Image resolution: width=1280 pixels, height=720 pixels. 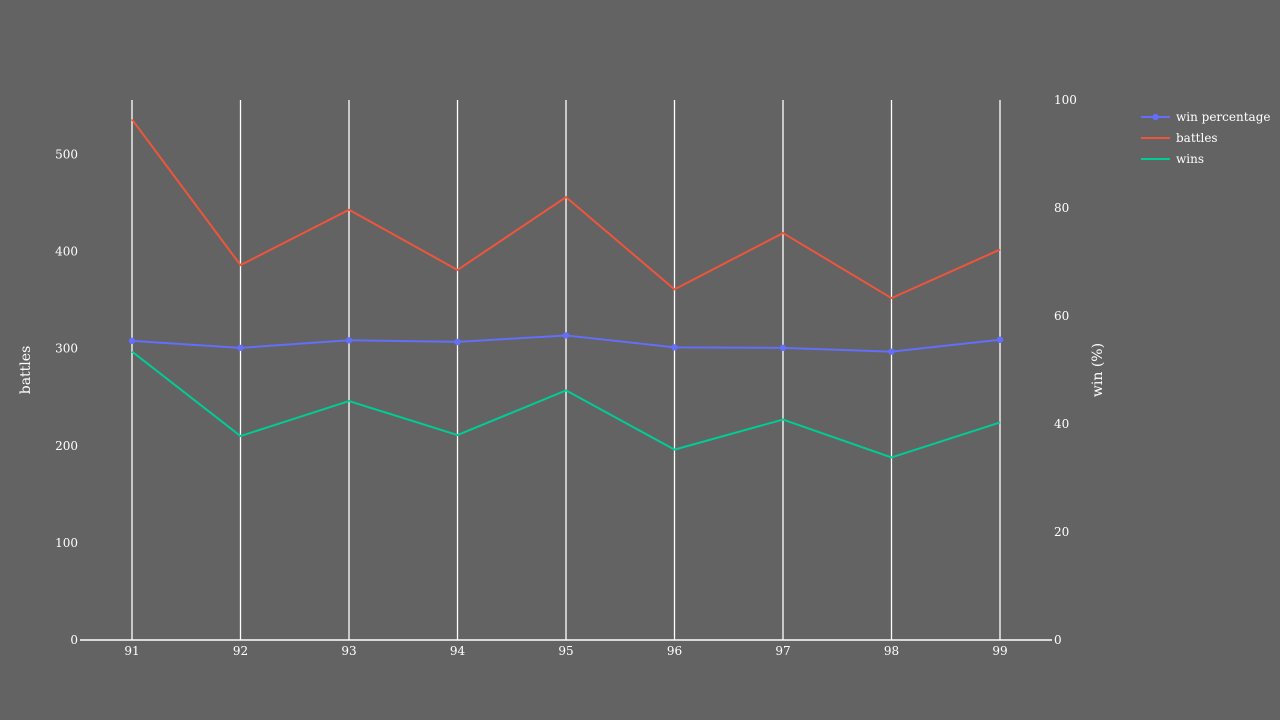 What do you see at coordinates (66, 154) in the screenshot?
I see `y-tick-label: 500` at bounding box center [66, 154].